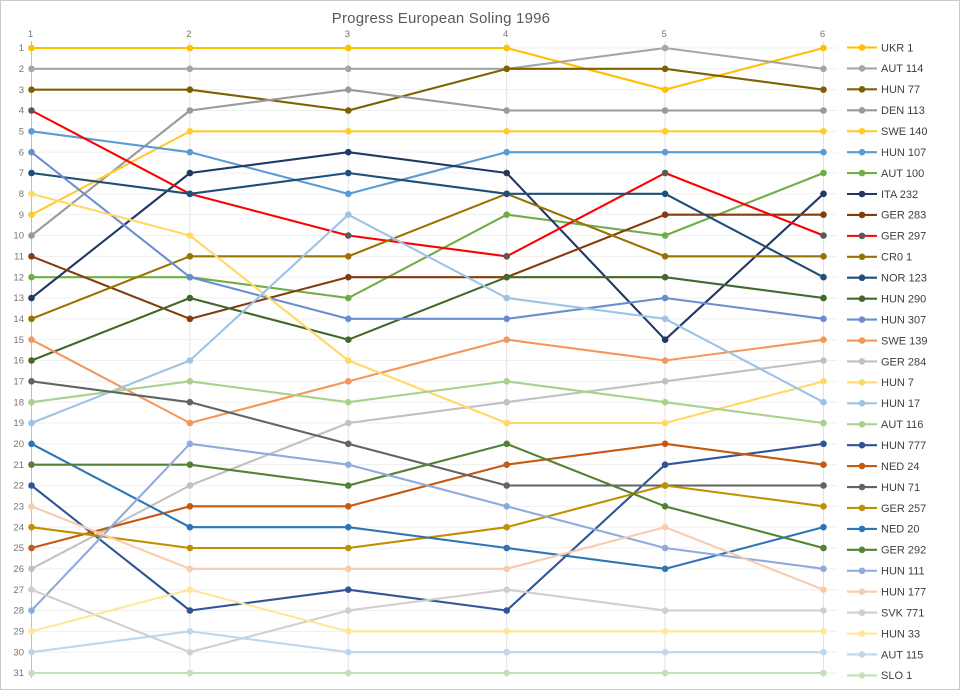 The height and width of the screenshot is (690, 960). What do you see at coordinates (900, 488) in the screenshot?
I see `legend-label: HUN 71` at bounding box center [900, 488].